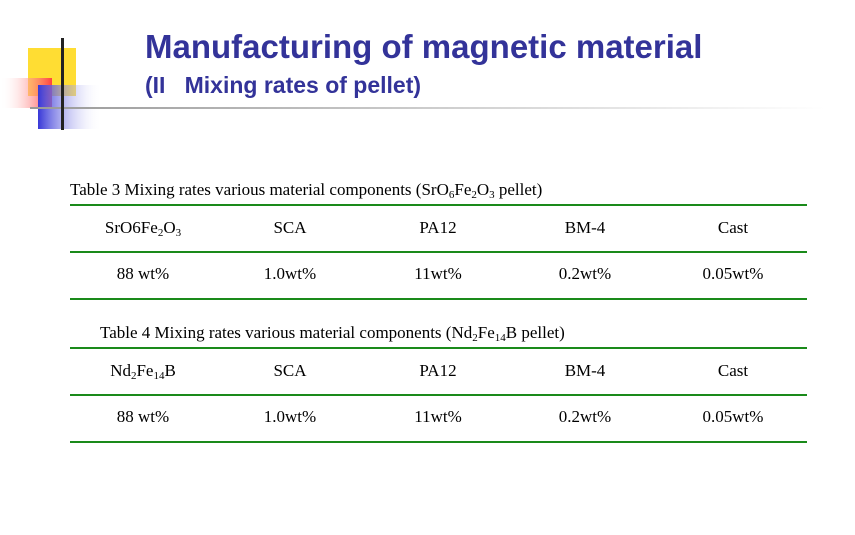 This screenshot has height=535, width=855. Describe the element at coordinates (451, 195) in the screenshot. I see `subscript: 6` at that location.